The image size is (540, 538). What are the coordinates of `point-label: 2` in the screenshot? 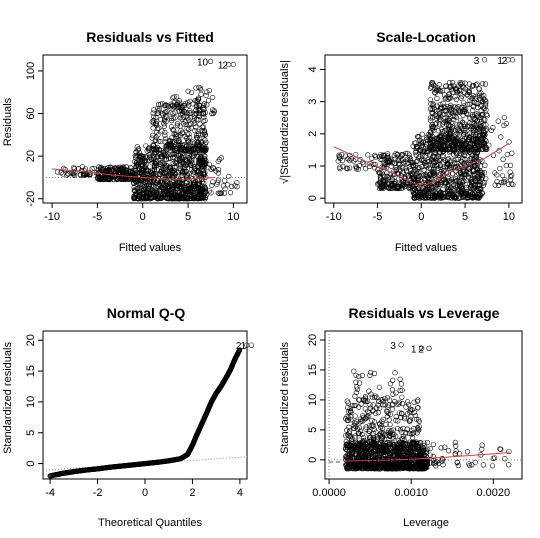 It's located at (421, 349).